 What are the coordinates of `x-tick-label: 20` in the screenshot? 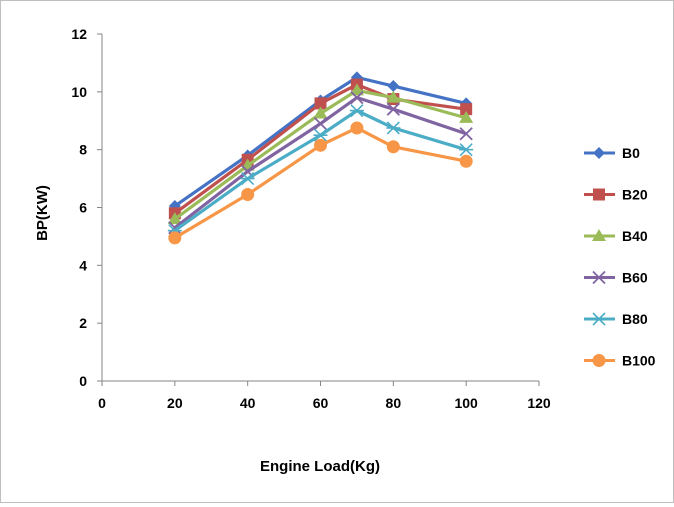 It's located at (175, 403).